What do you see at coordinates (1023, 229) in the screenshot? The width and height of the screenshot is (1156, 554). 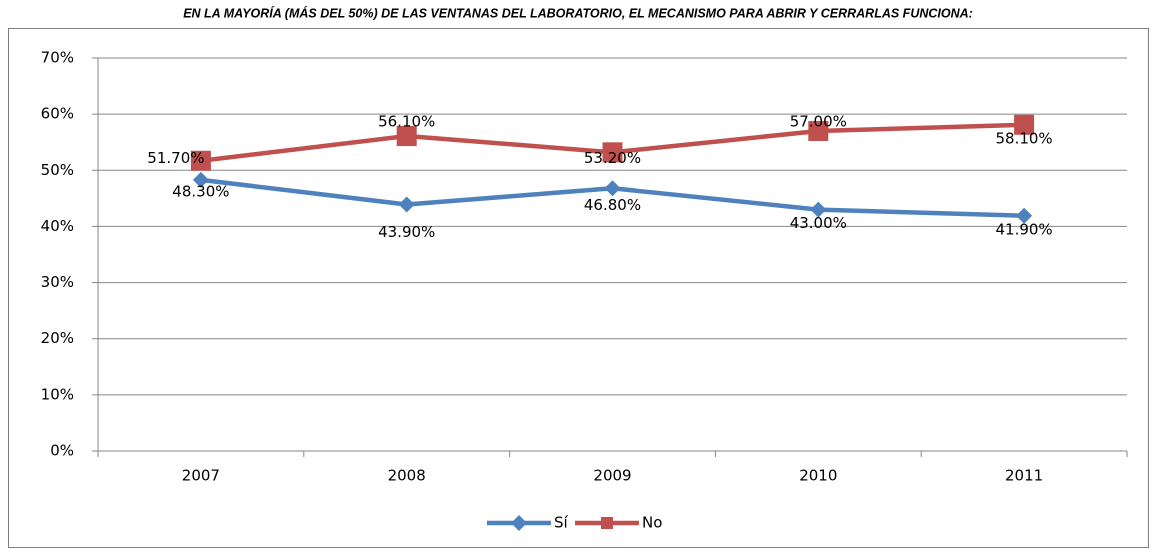 I see `data-label: 41.90%` at bounding box center [1023, 229].